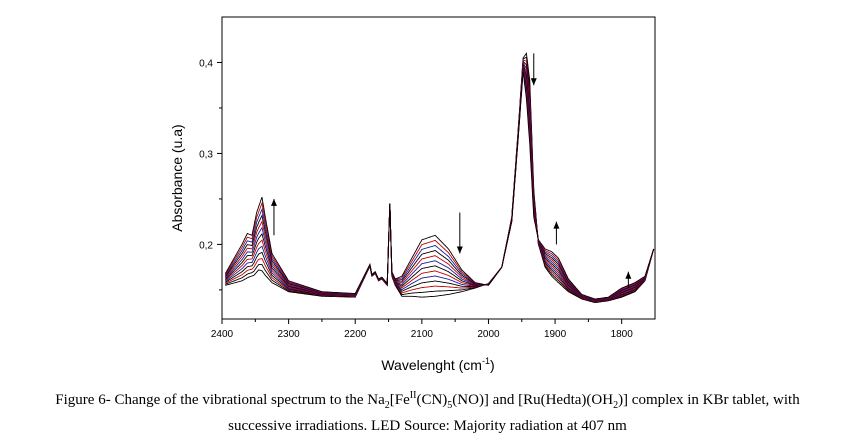 The width and height of the screenshot is (855, 438). What do you see at coordinates (222, 334) in the screenshot?
I see `x-tick-label: 2400` at bounding box center [222, 334].